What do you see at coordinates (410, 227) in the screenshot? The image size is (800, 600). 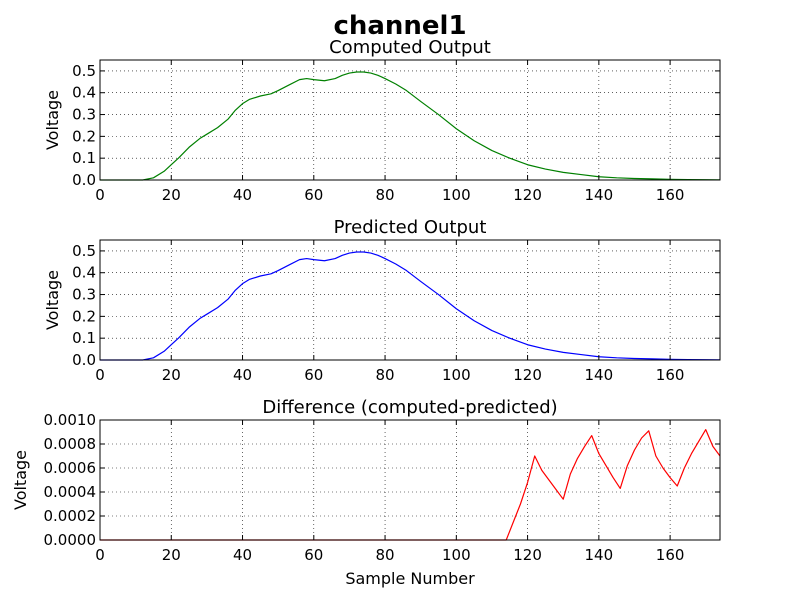 I see `chart-title: Predicted Output` at bounding box center [410, 227].